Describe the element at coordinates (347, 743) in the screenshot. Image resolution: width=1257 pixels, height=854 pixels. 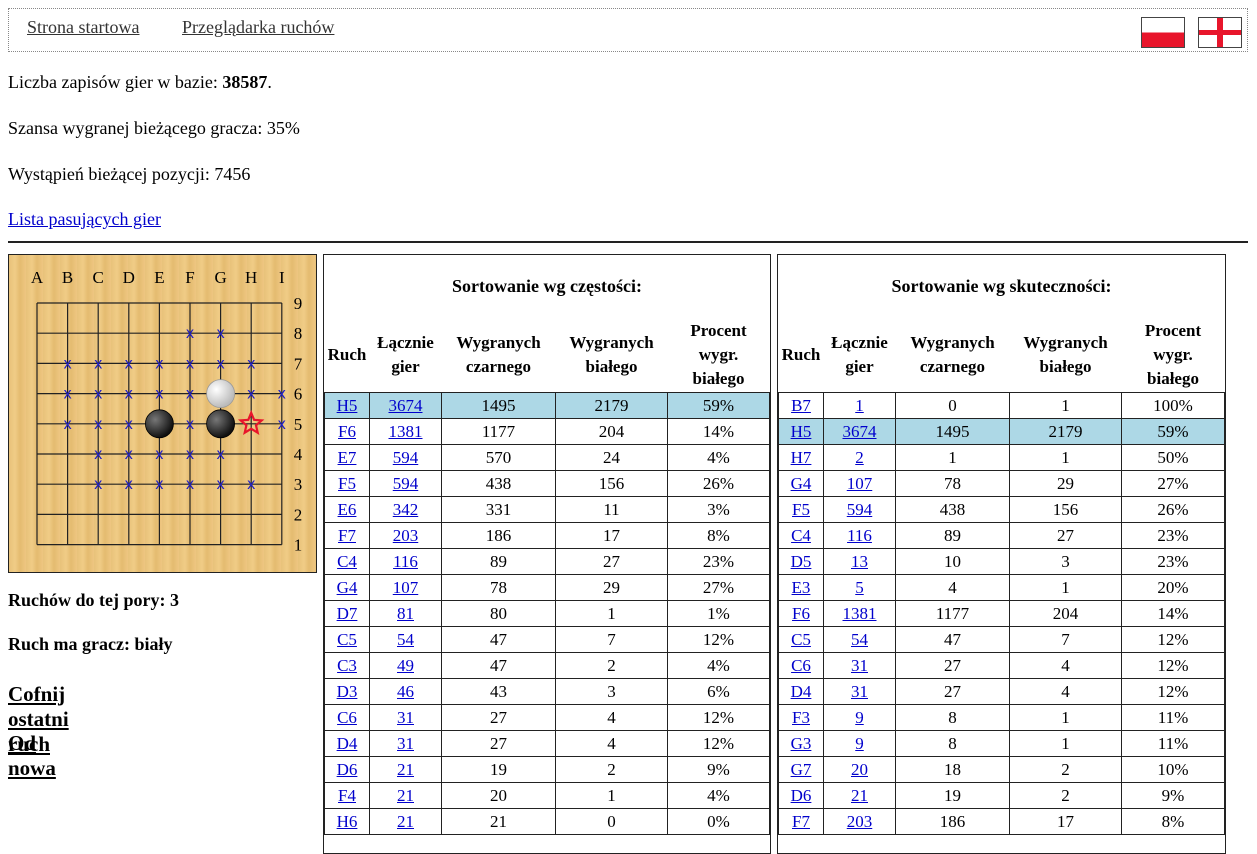
I see `move-link: D4` at that location.